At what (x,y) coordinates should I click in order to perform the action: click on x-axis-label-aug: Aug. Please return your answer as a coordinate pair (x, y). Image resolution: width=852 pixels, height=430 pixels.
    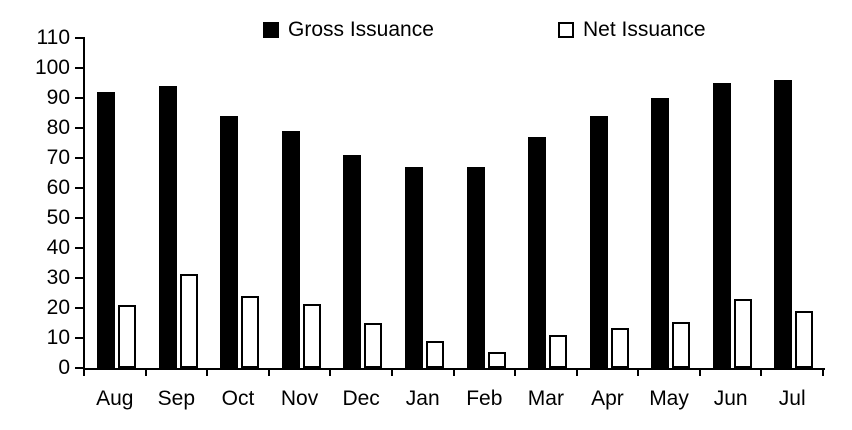
    Looking at the image, I should click on (115, 398).